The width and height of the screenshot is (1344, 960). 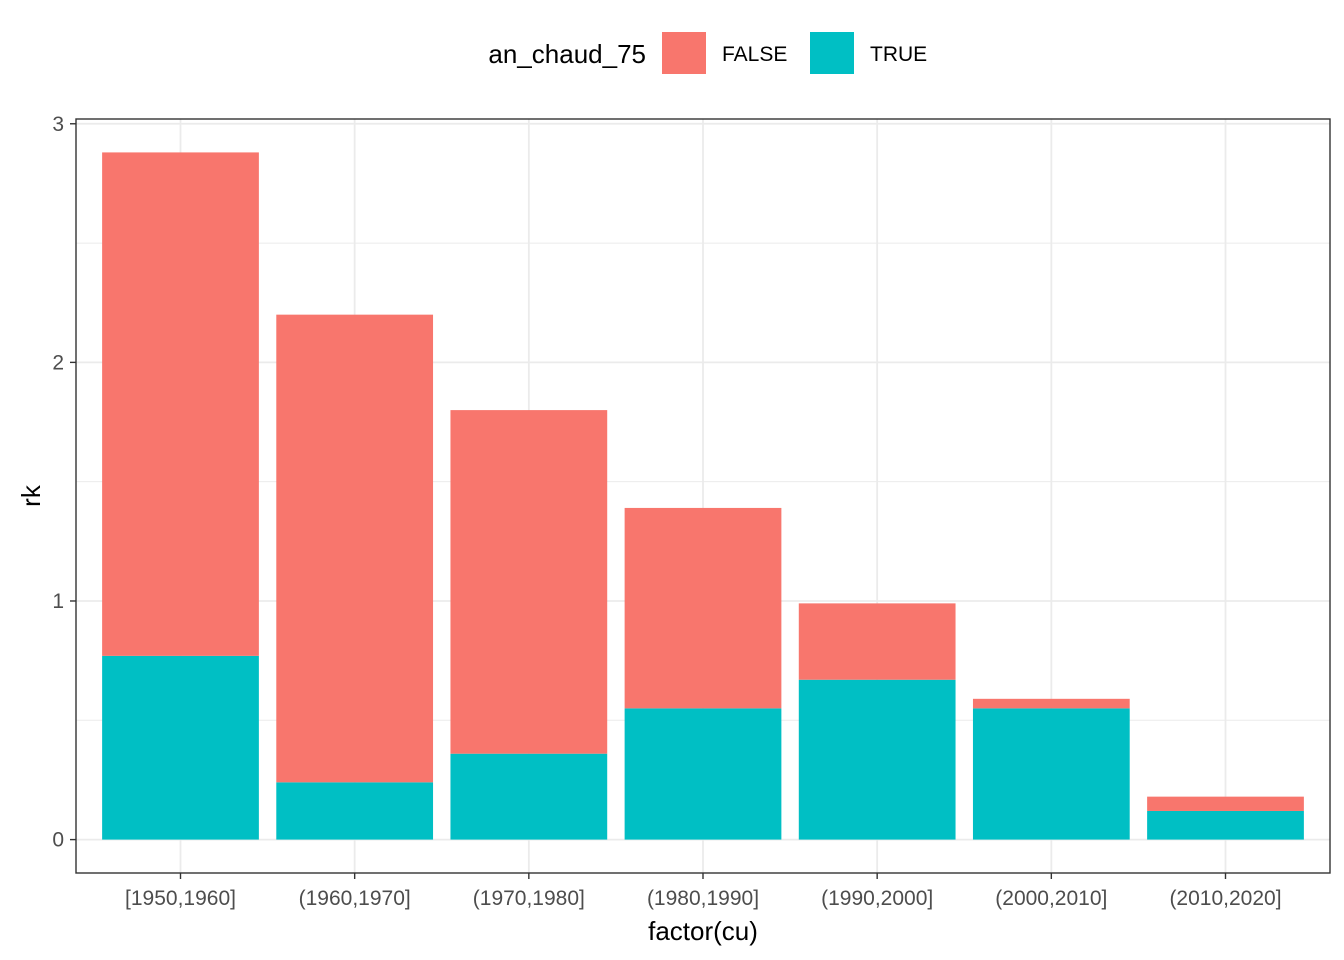 I want to click on y-tick-label: 1, so click(x=58, y=601).